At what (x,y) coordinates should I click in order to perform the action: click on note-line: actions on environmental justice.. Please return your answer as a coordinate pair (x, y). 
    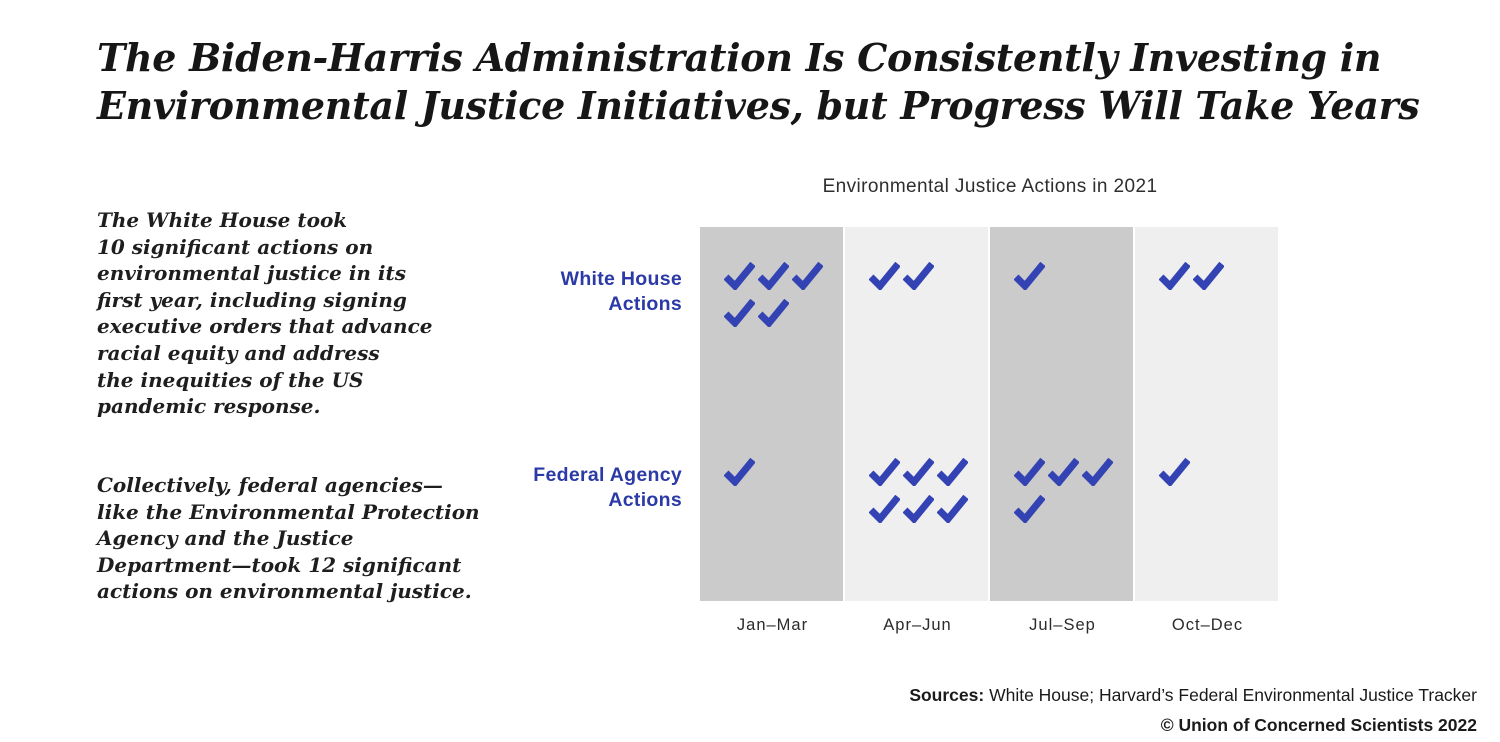
    Looking at the image, I should click on (284, 591).